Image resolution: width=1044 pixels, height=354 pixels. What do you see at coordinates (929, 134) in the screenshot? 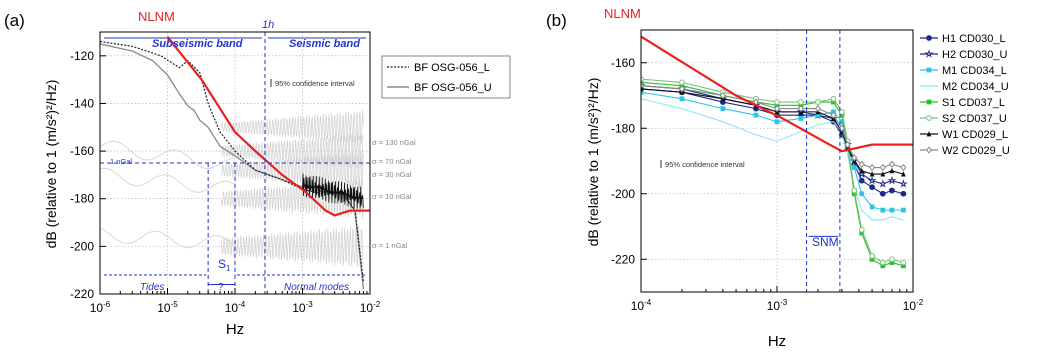
I see `legend-b-marker-w1-cd029-l` at bounding box center [929, 134].